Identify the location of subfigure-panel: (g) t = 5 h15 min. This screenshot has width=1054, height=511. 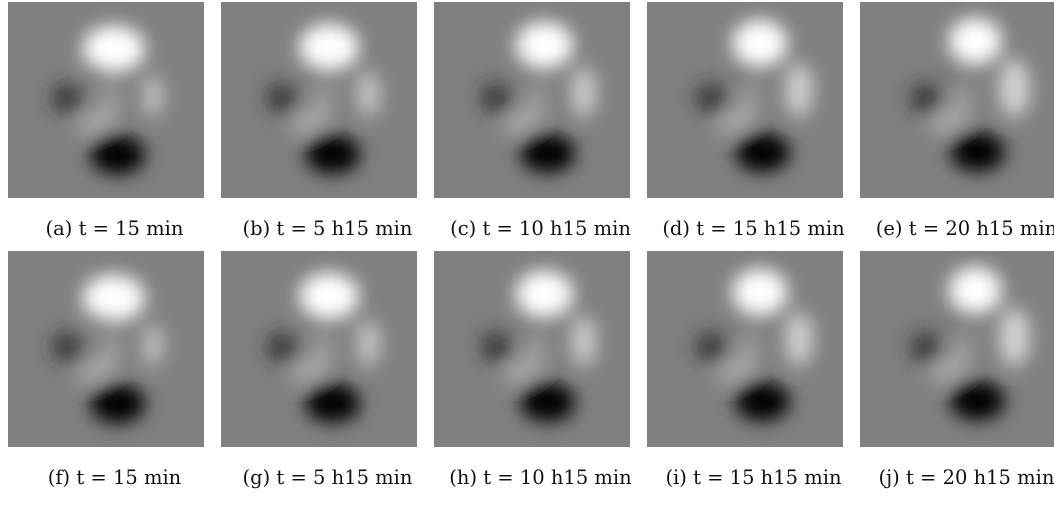
(327, 373).